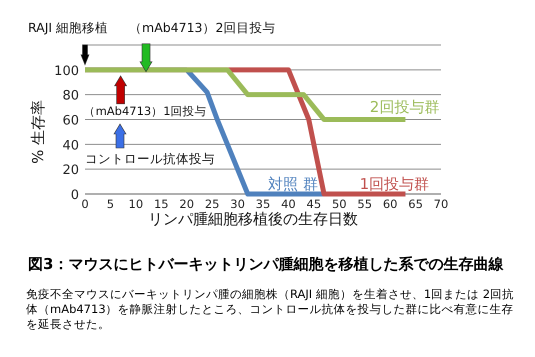 The width and height of the screenshot is (535, 357). What do you see at coordinates (38, 132) in the screenshot?
I see `y-axis-title: % 生存率` at bounding box center [38, 132].